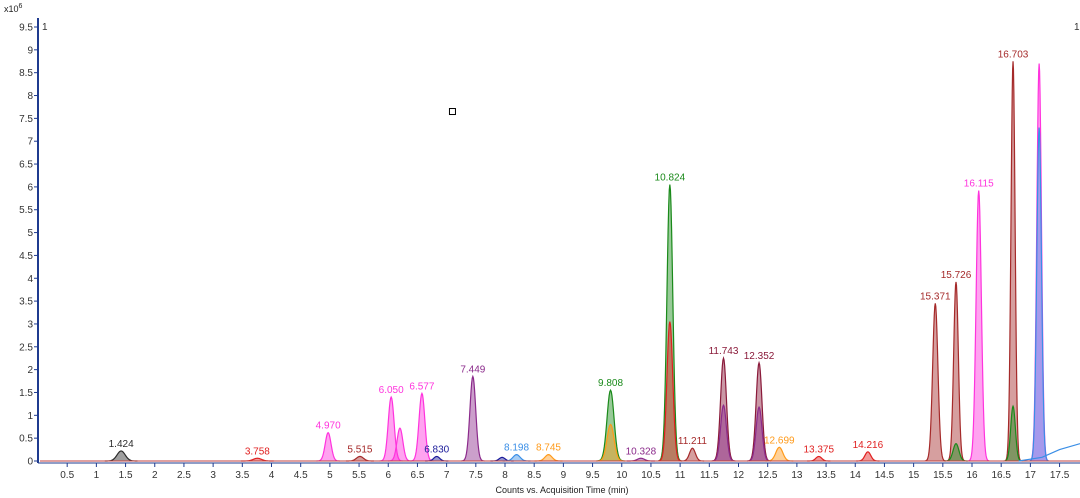 Image resolution: width=1080 pixels, height=498 pixels. Describe the element at coordinates (417, 475) in the screenshot. I see `x-tick-label: 6.5` at that location.